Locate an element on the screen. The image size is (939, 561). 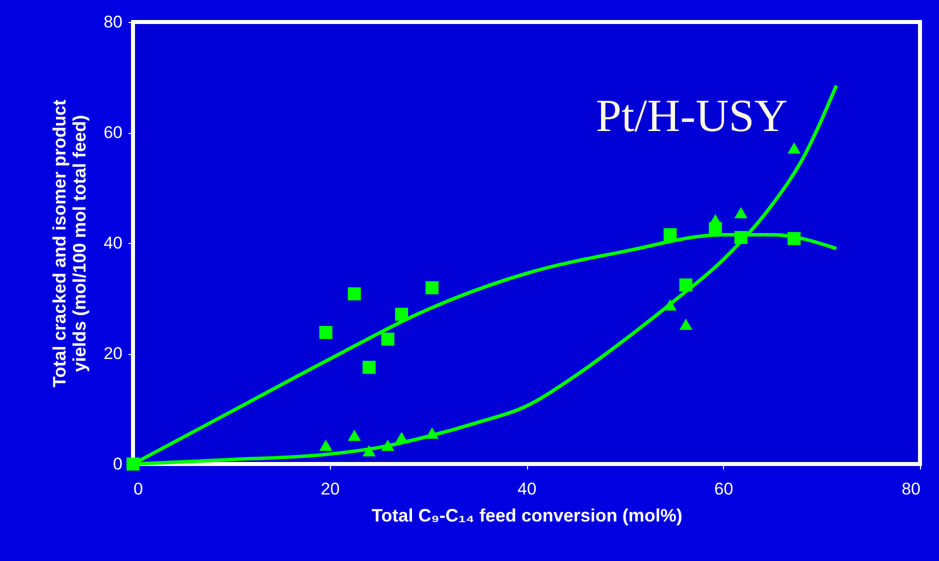
annotation: Pt/H-USY is located at coordinates (692, 116).